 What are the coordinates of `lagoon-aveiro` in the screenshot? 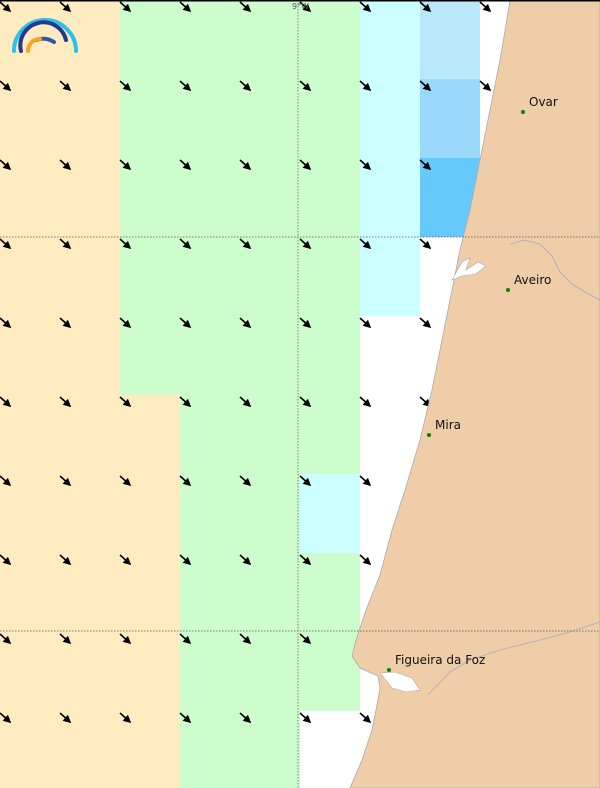 It's located at (469, 269).